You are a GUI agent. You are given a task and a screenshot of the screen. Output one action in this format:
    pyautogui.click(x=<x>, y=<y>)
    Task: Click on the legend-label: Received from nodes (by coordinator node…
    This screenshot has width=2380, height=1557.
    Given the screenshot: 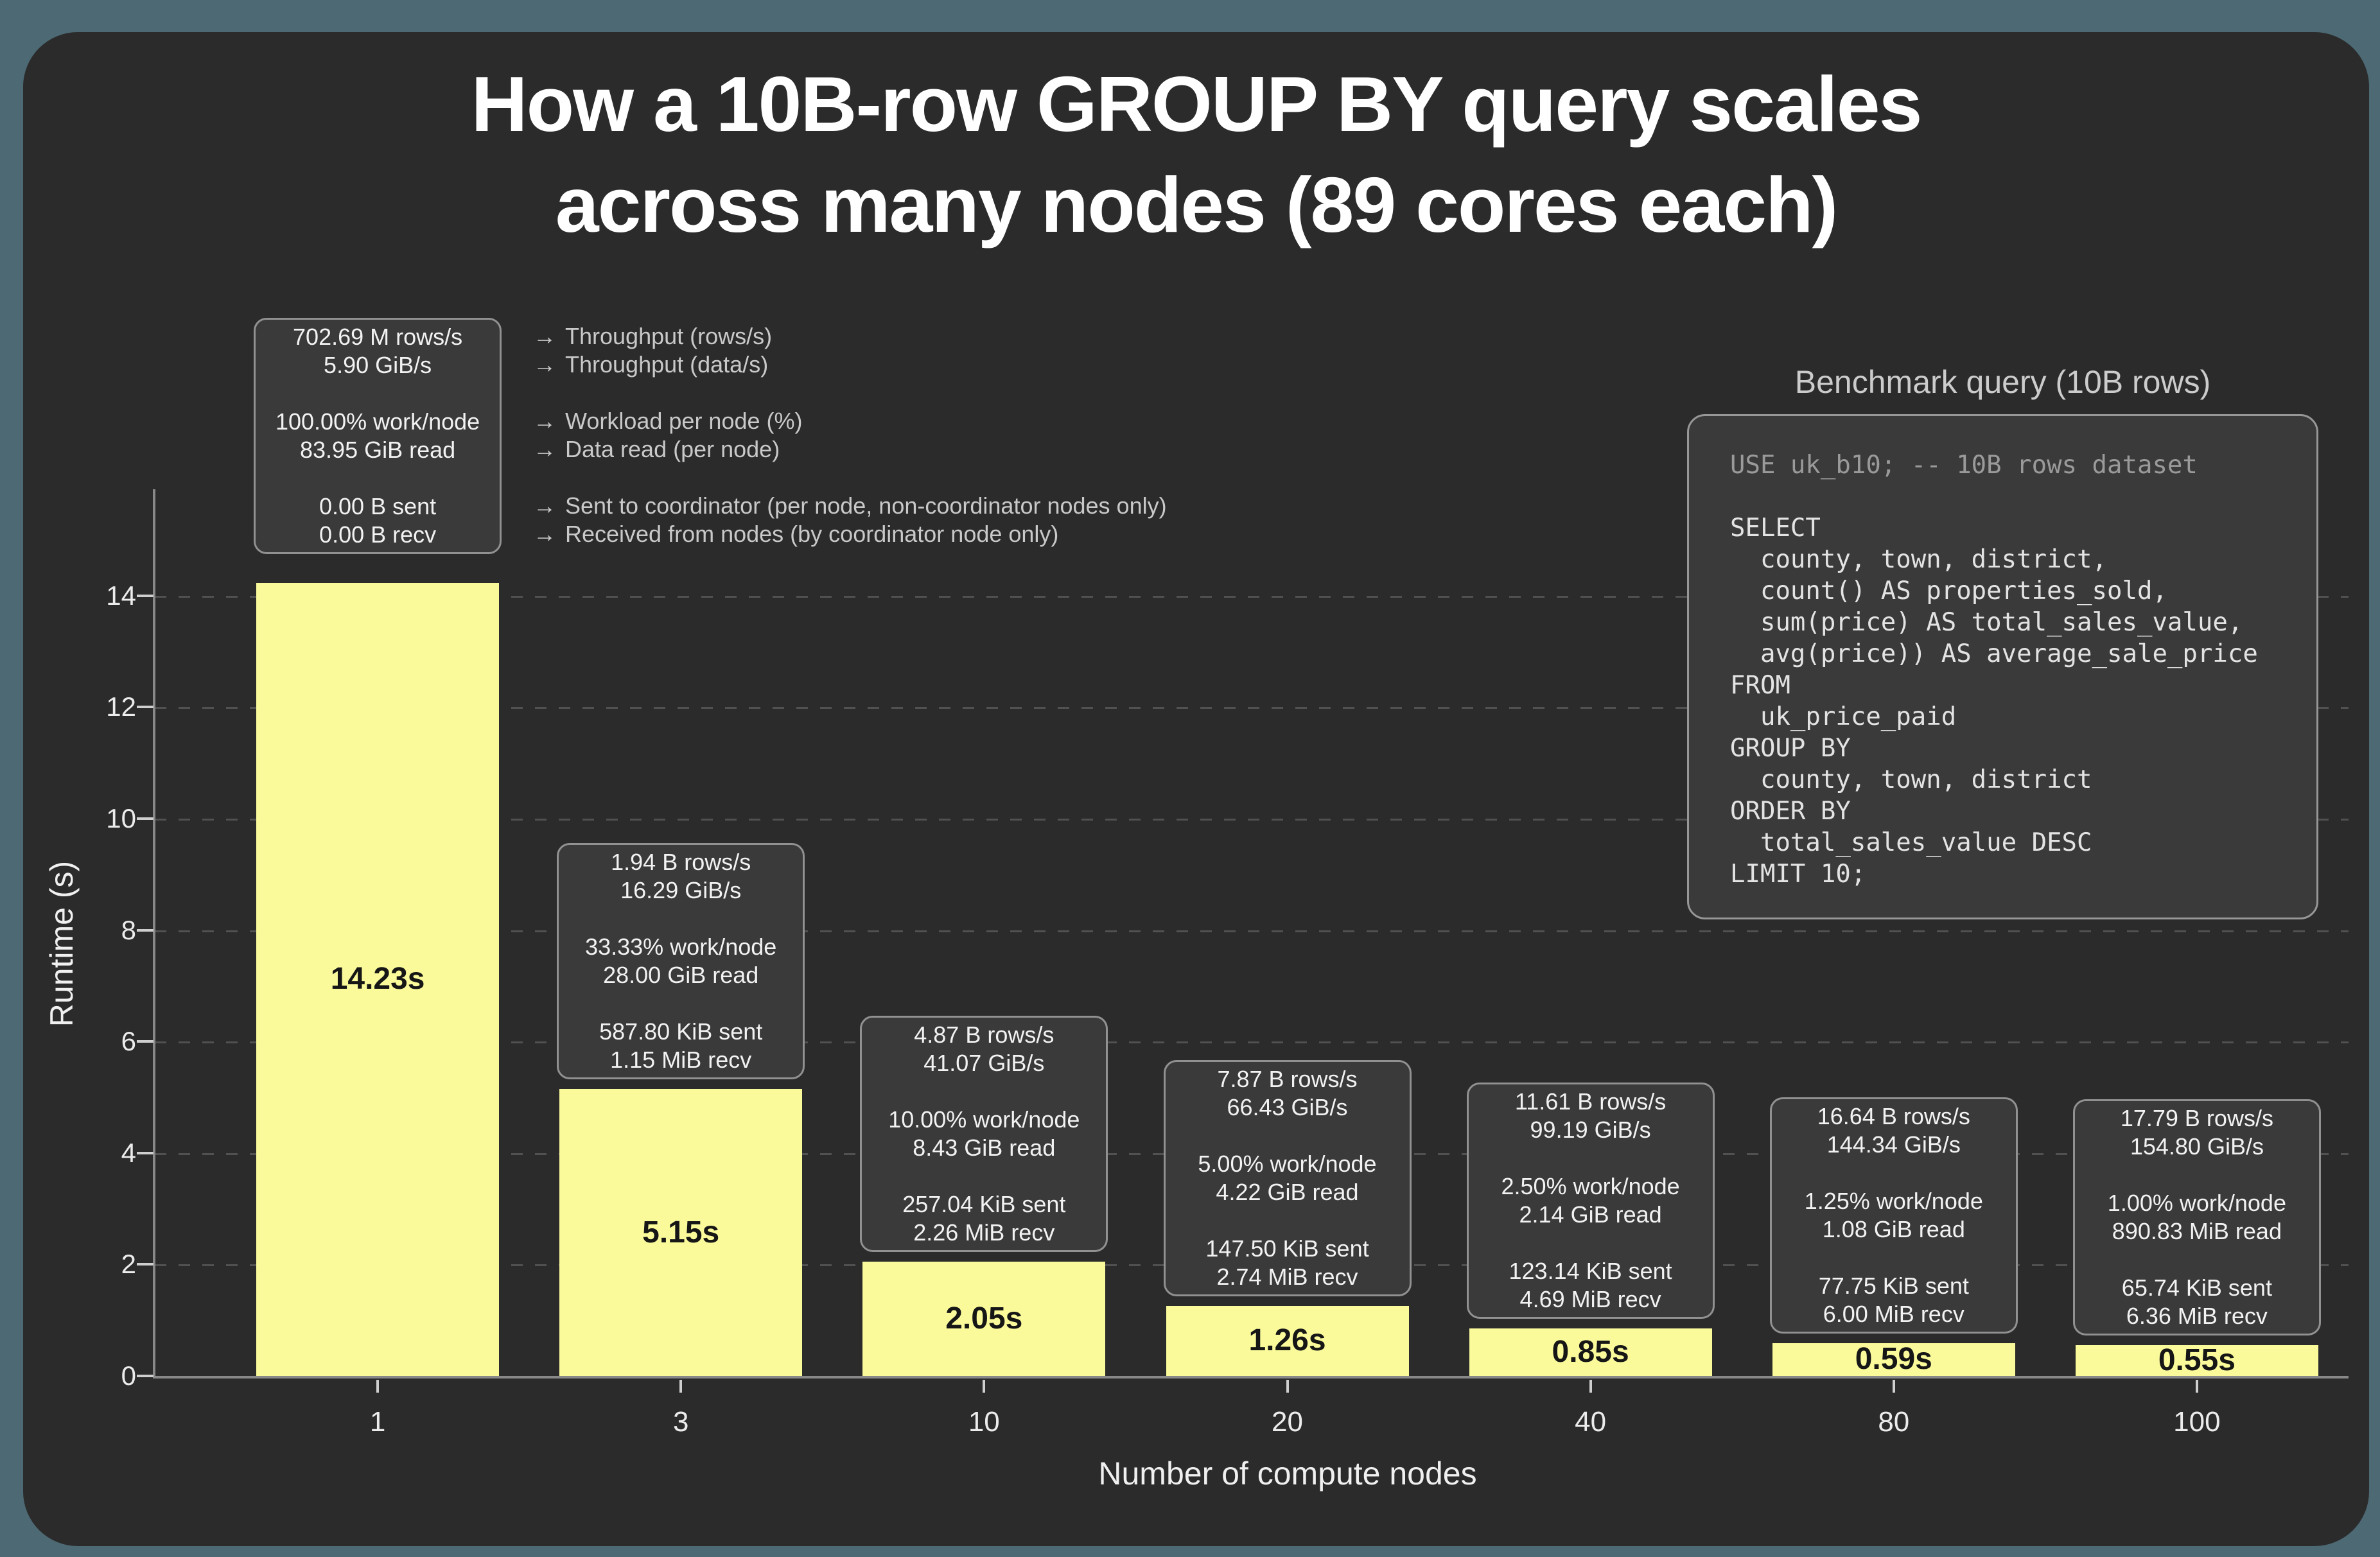 What is the action you would take?
    pyautogui.click(x=812, y=534)
    